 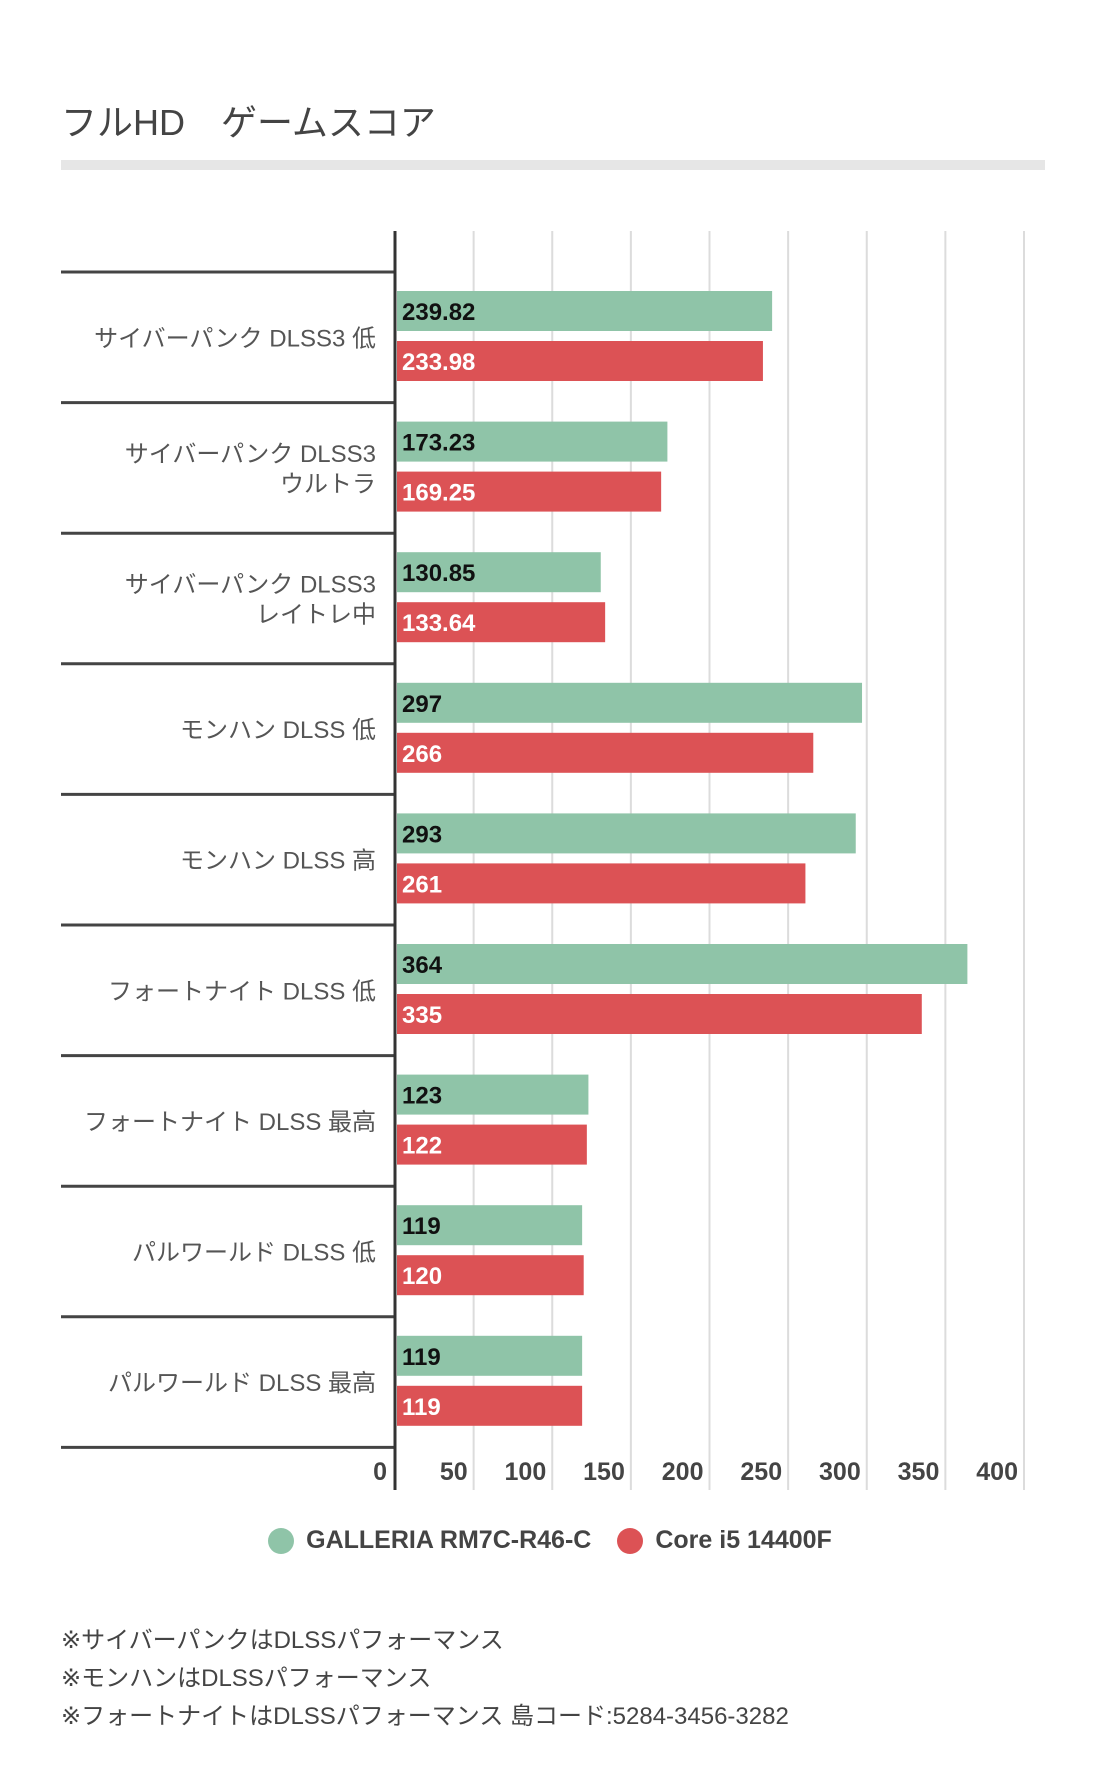 What do you see at coordinates (422, 1276) in the screenshot?
I see `bar-value-label: 120` at bounding box center [422, 1276].